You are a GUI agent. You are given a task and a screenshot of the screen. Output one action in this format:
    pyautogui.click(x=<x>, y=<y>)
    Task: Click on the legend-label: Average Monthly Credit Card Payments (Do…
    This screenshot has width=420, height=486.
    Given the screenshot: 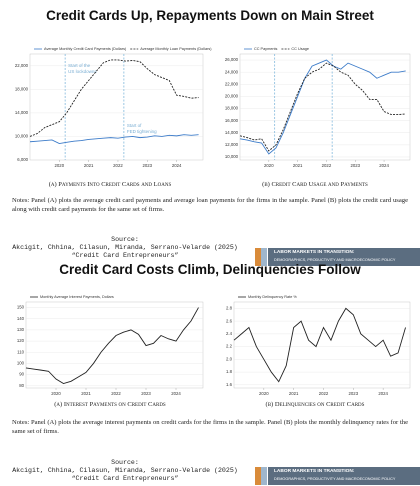 What is the action you would take?
    pyautogui.click(x=85, y=49)
    